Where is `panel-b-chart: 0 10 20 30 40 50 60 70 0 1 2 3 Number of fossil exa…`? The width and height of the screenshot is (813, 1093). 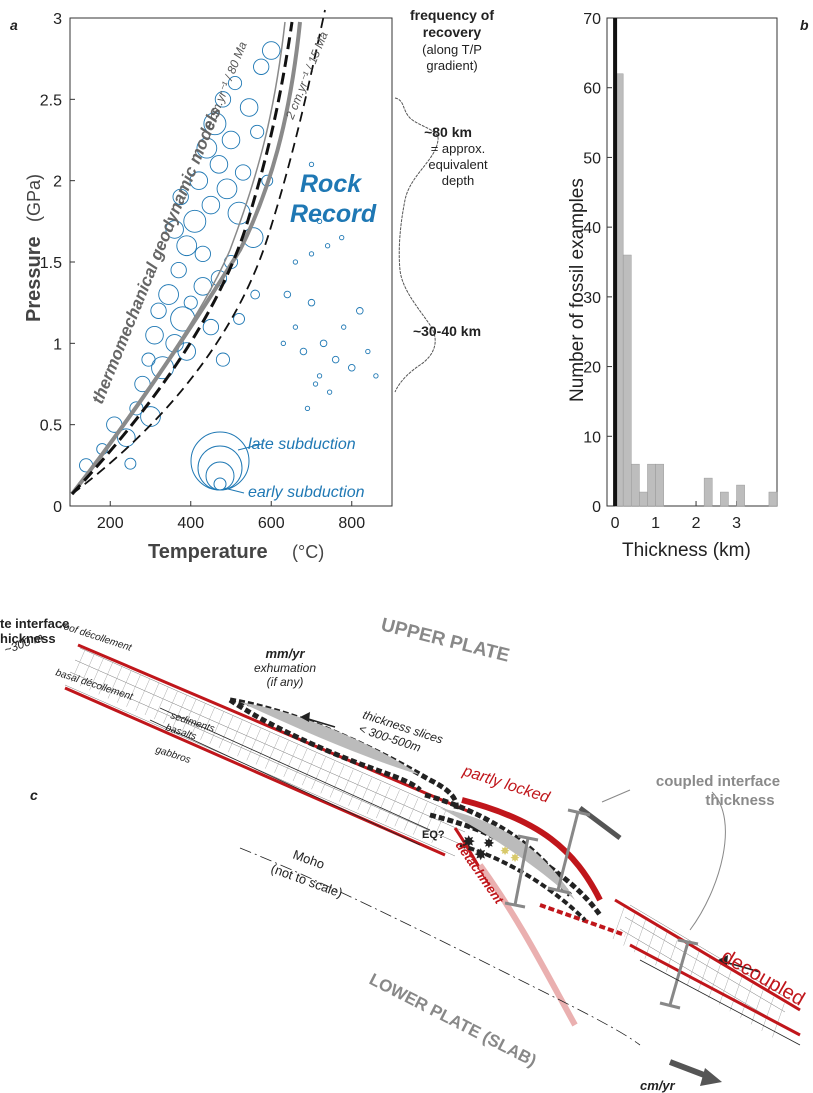 panel-b-chart: 0 10 20 30 40 50 60 70 0 1 2 3 Number of fossil exa… is located at coordinates (672, 286).